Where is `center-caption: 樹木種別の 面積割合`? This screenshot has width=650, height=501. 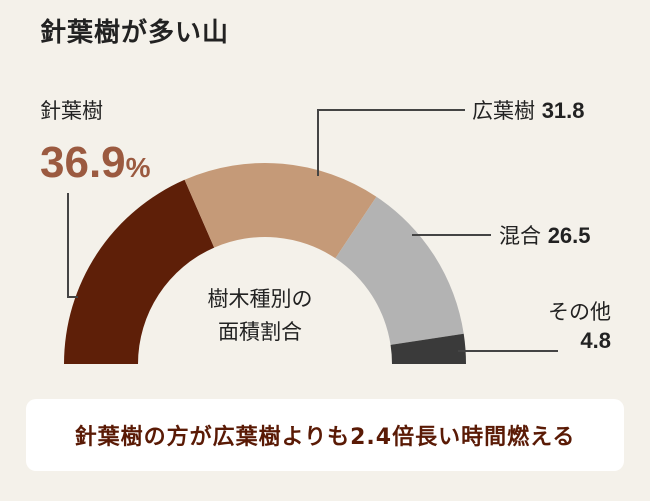
center-caption: 樹木種別の 面積割合 is located at coordinates (260, 316).